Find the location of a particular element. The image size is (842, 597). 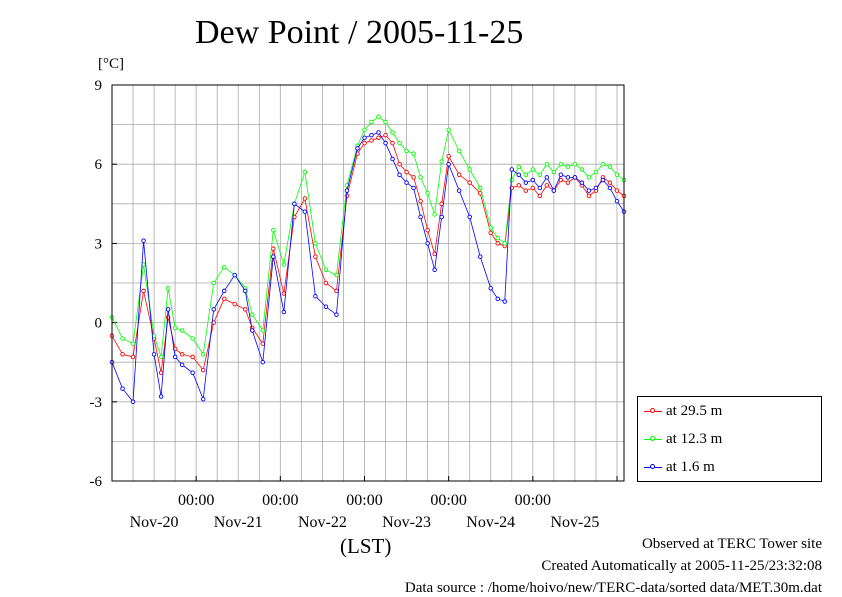

y-tick-label: 3 is located at coordinates (99, 244).